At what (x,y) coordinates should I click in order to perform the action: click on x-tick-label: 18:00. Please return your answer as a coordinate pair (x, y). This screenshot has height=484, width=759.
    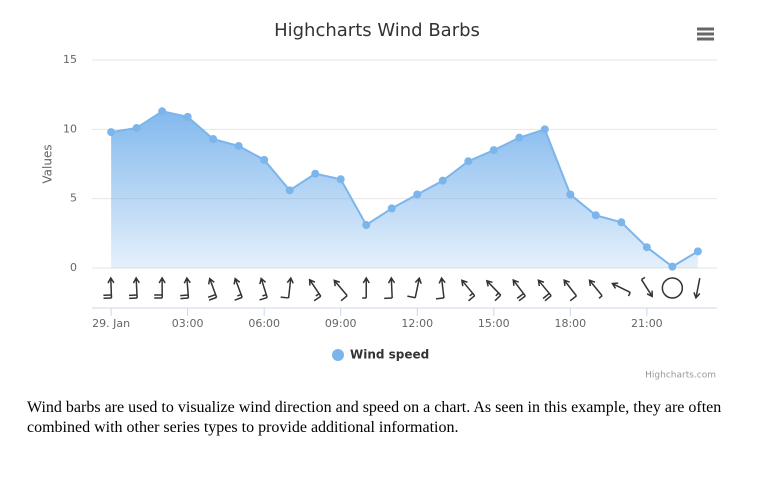
    Looking at the image, I should click on (570, 323).